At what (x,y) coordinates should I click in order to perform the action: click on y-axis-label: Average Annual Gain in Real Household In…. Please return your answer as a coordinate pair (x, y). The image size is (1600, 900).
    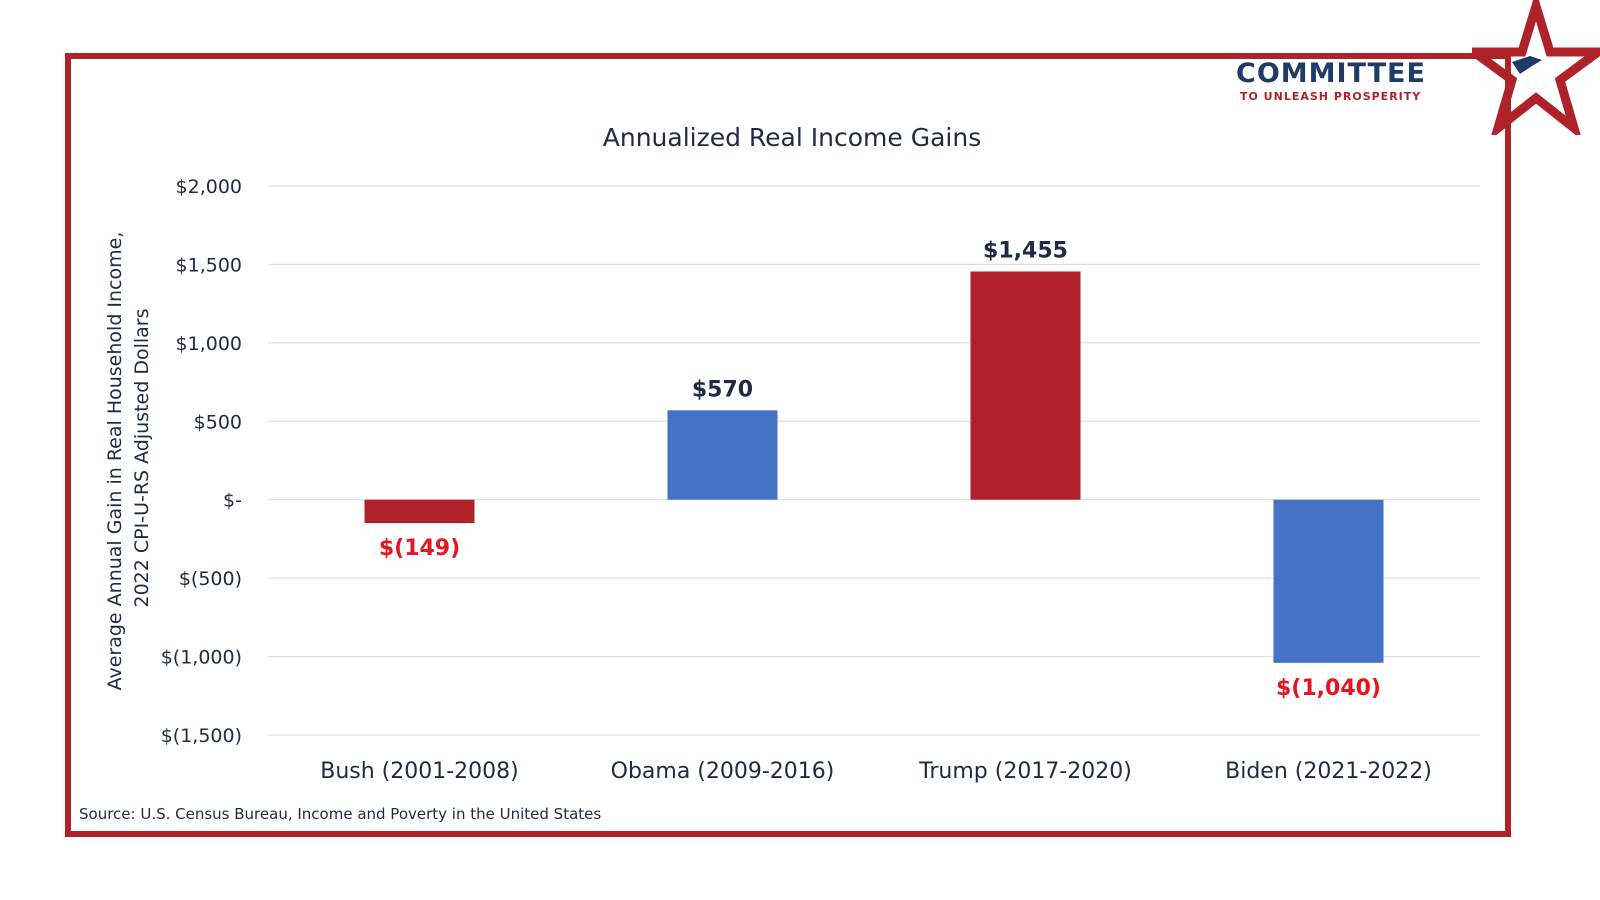
    Looking at the image, I should click on (128, 458).